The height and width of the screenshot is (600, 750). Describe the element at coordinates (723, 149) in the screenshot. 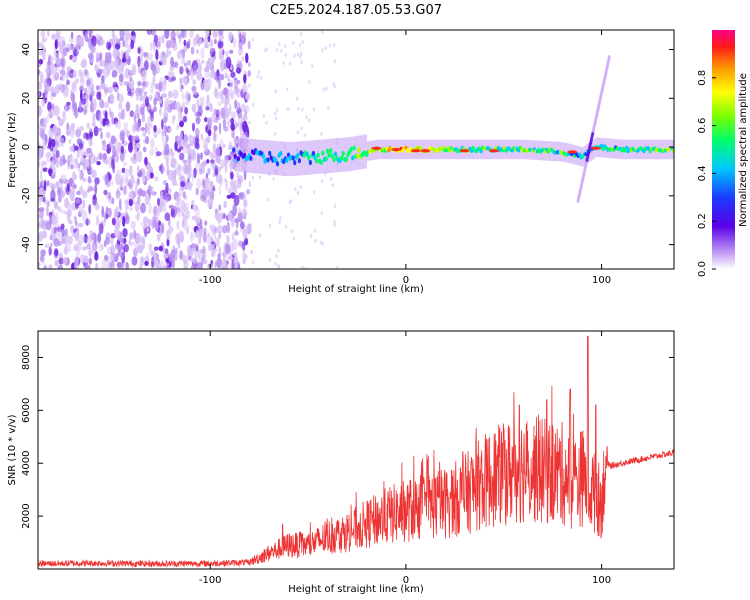

I see `colorbar-gradient` at that location.